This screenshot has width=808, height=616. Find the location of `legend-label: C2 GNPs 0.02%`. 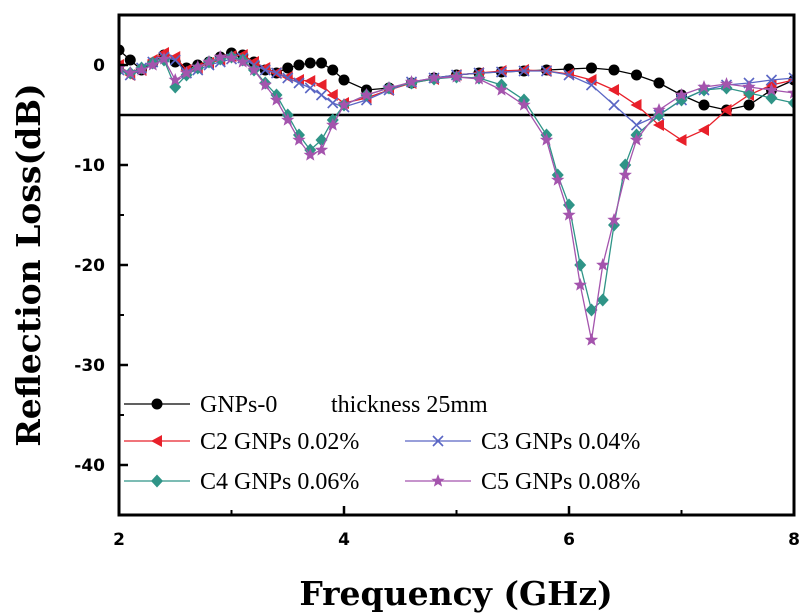

legend-label: C2 GNPs 0.02% is located at coordinates (279, 442).